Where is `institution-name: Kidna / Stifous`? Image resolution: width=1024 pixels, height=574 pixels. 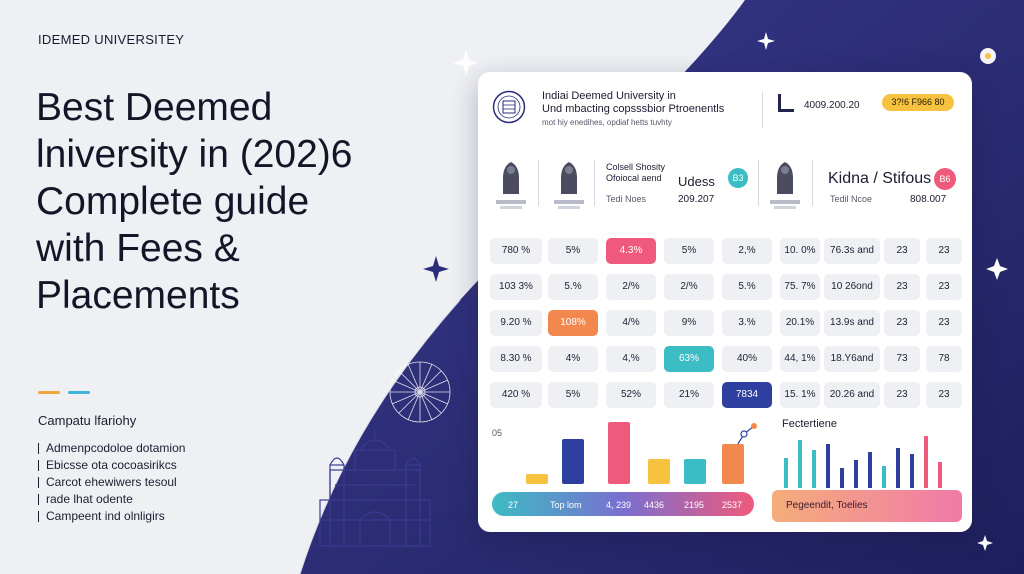
institution-name: Kidna / Stifous is located at coordinates (880, 178).